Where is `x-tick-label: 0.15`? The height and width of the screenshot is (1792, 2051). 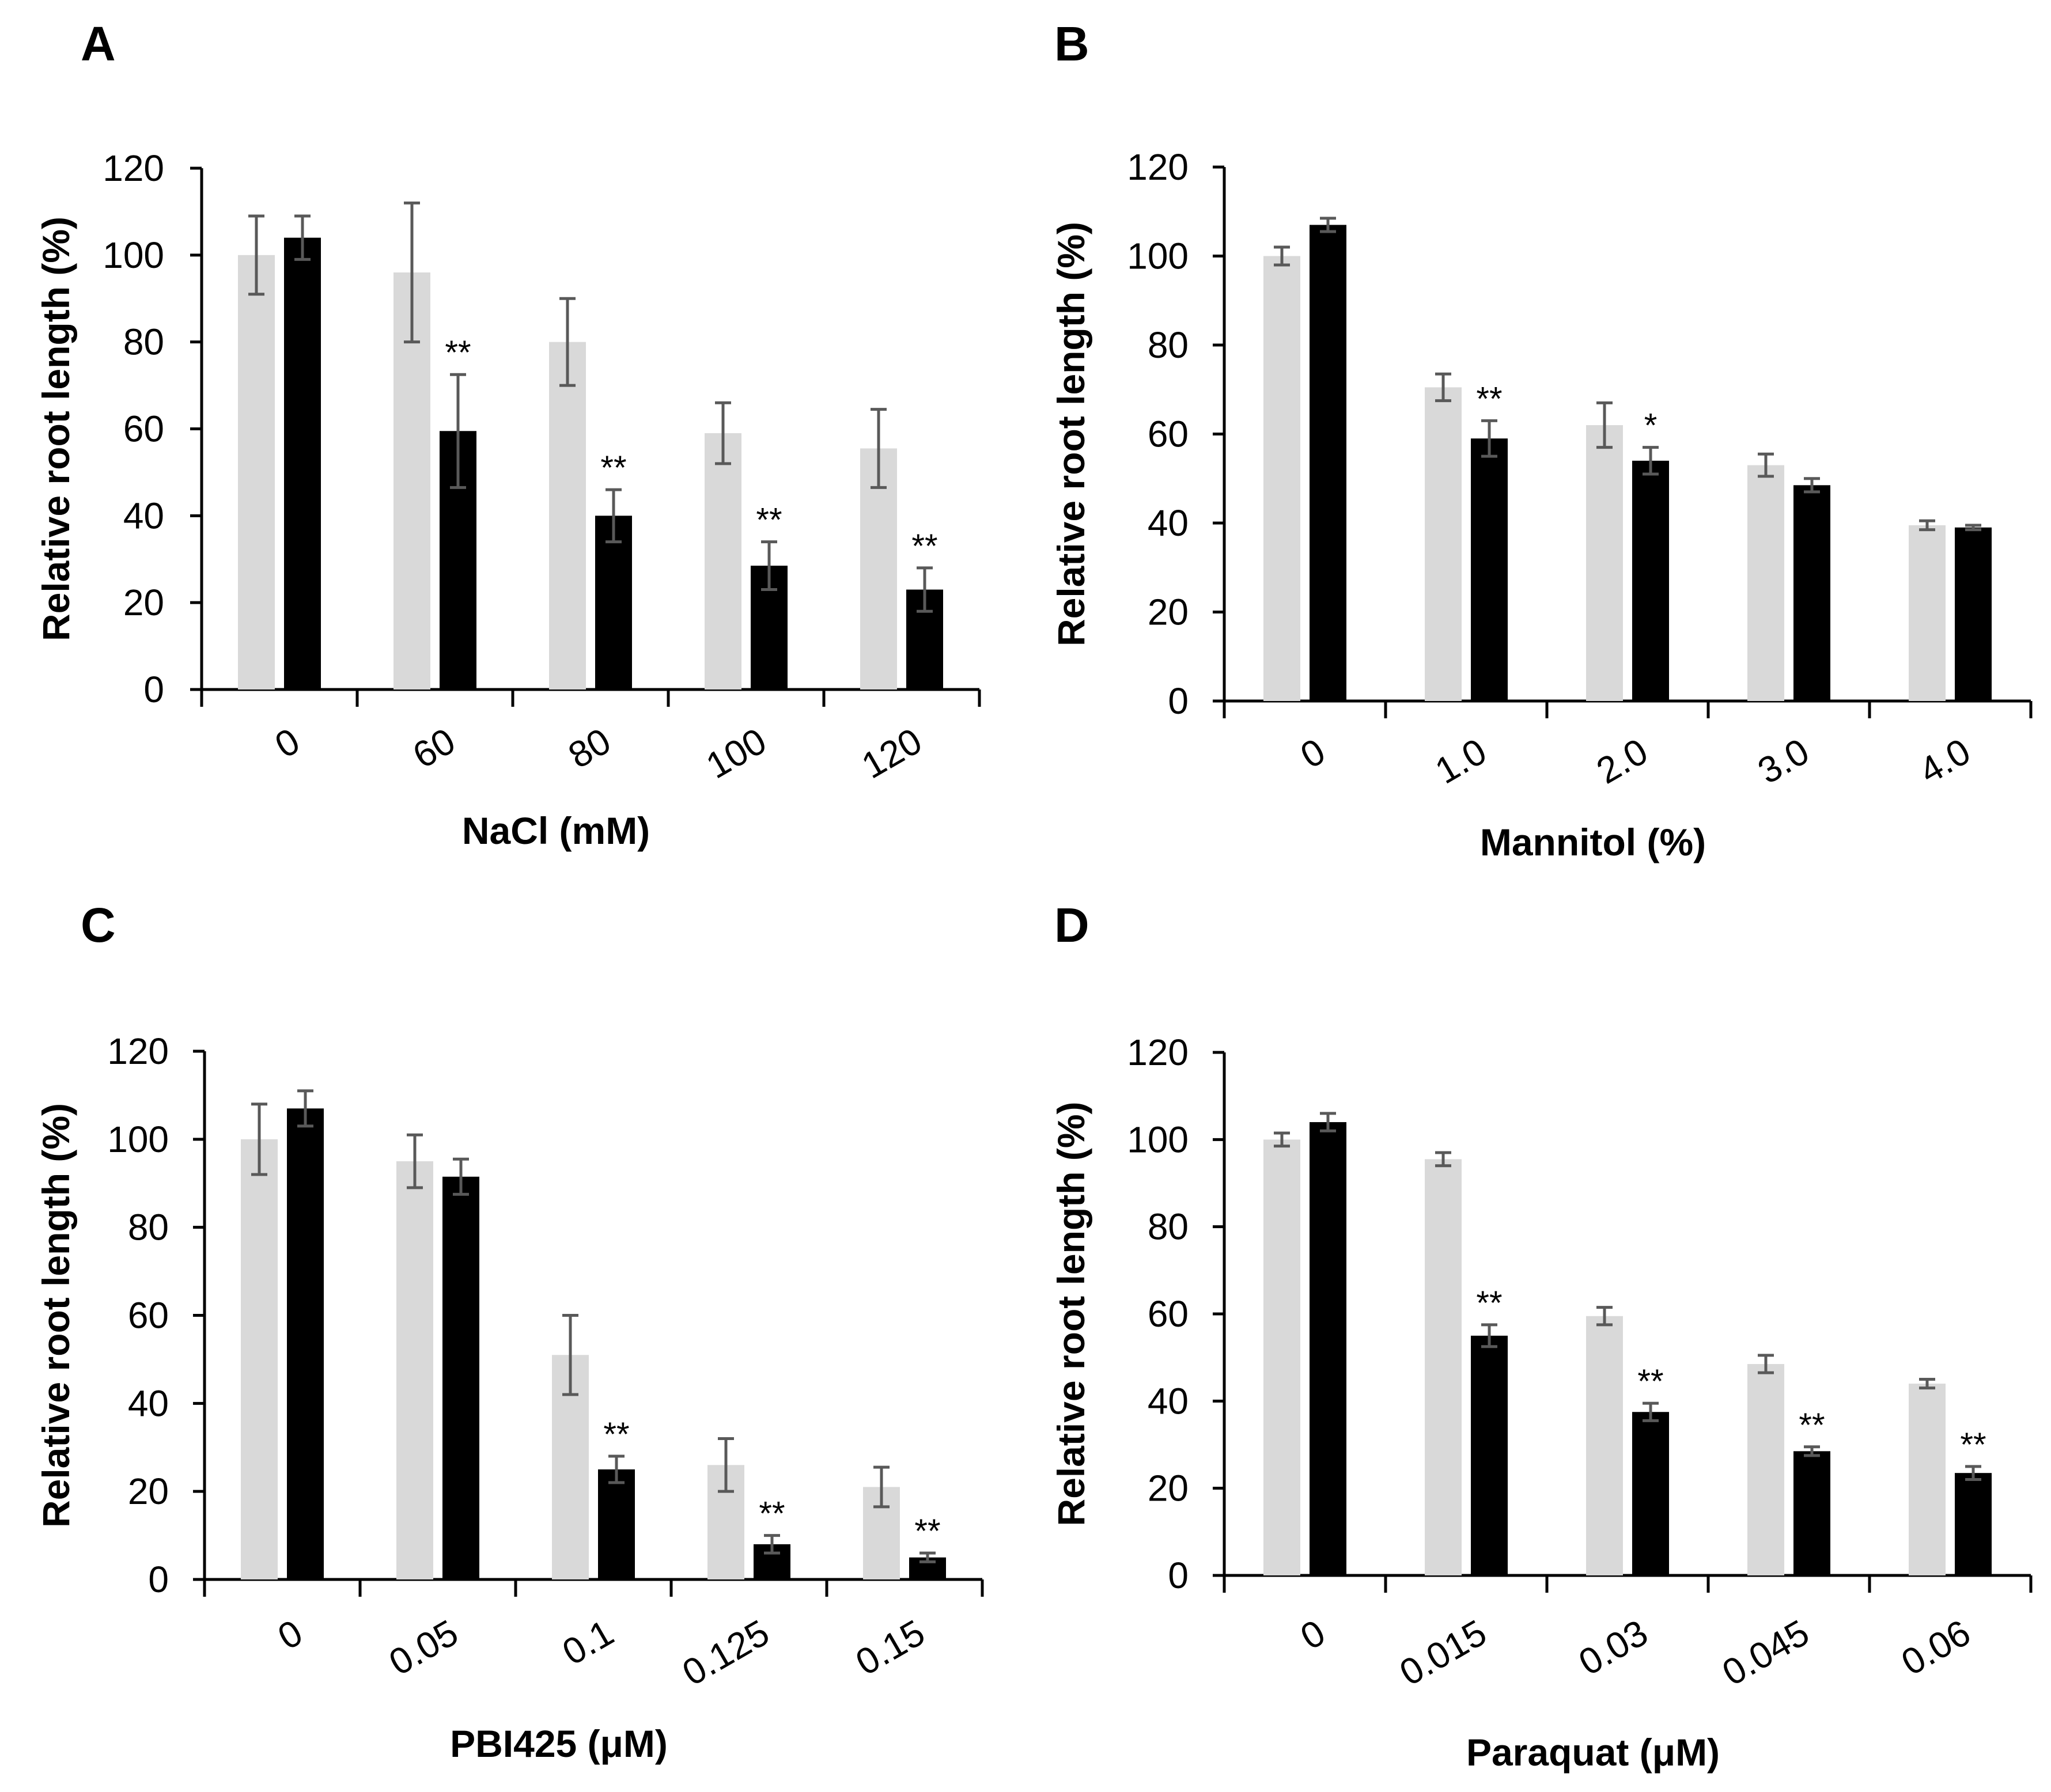 x-tick-label: 0.15 is located at coordinates (890, 1648).